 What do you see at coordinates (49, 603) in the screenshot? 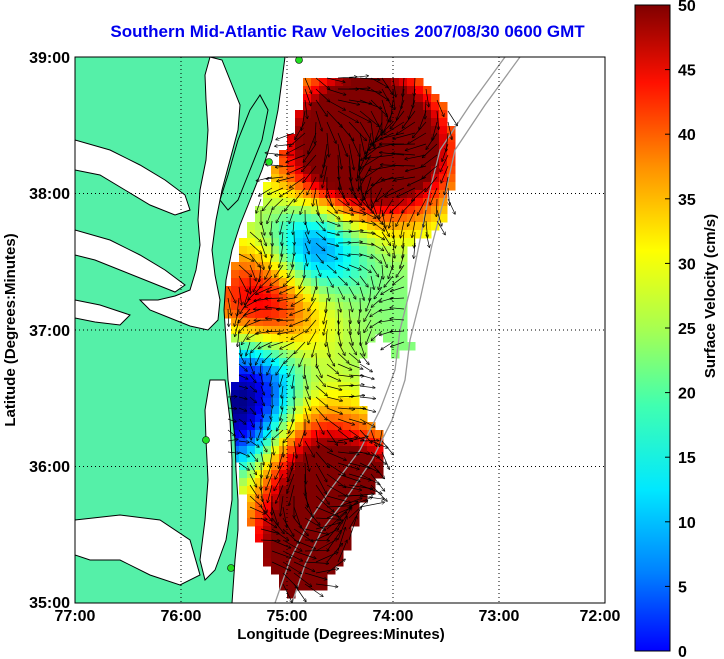
I see `y-tick: 35:00` at bounding box center [49, 603].